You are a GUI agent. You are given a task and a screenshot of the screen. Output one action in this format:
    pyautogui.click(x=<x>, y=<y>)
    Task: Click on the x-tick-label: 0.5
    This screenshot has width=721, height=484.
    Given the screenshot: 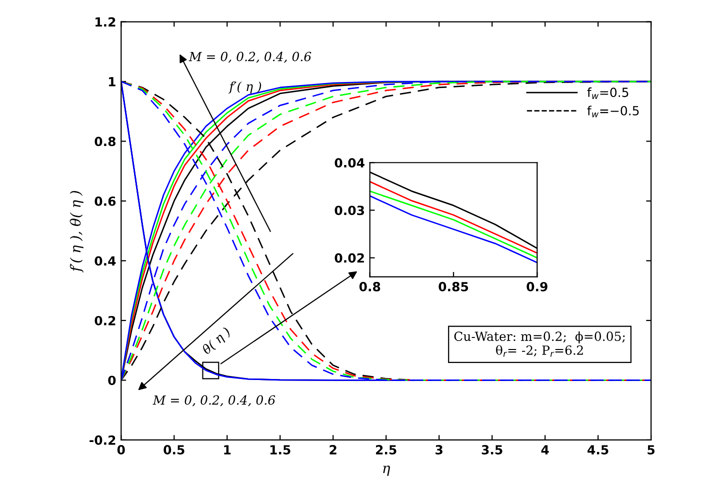 What is the action you would take?
    pyautogui.click(x=174, y=449)
    